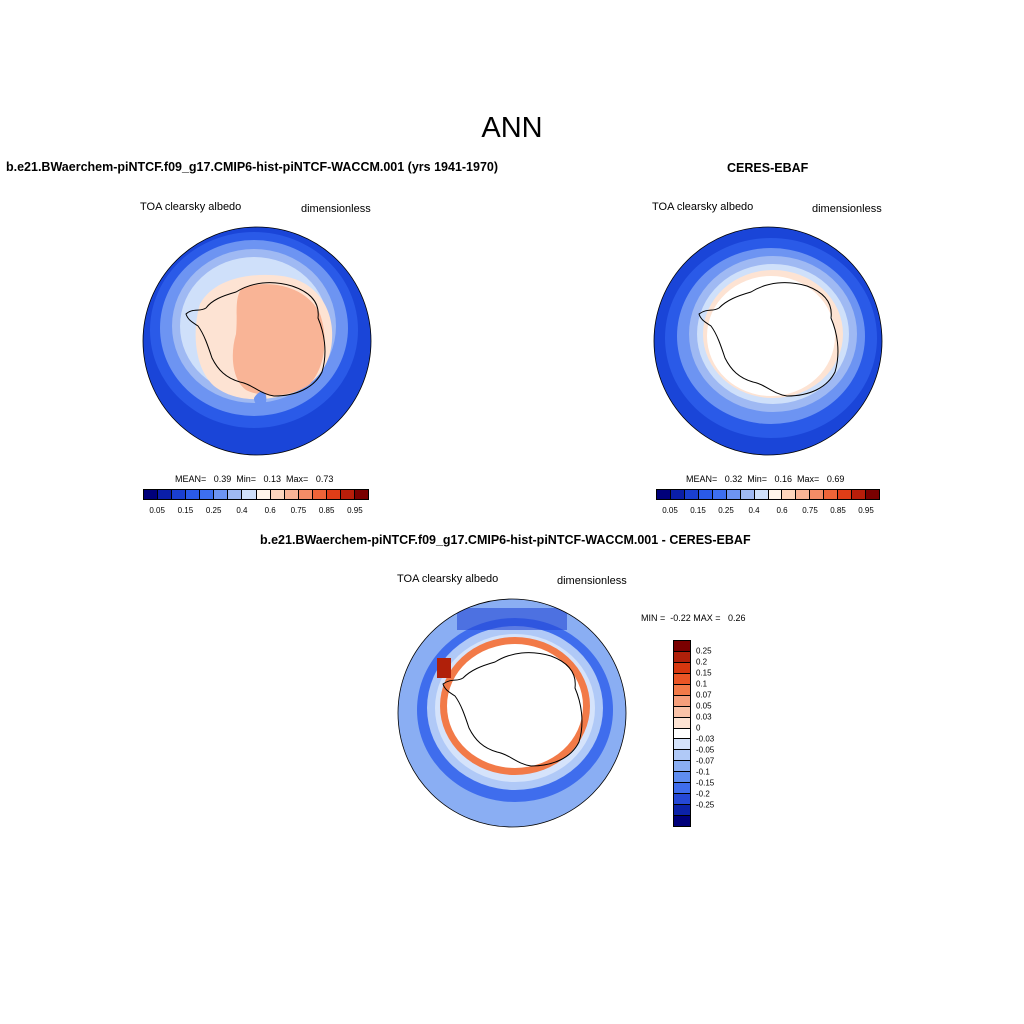  What do you see at coordinates (705, 761) in the screenshot?
I see `colorbar-tick-label: -0.07` at bounding box center [705, 761].